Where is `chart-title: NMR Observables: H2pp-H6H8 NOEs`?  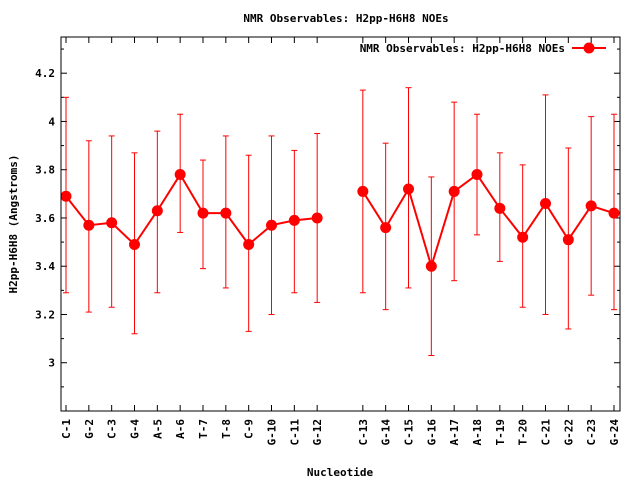 chart-title: NMR Observables: H2pp-H6H8 NOEs is located at coordinates (345, 18).